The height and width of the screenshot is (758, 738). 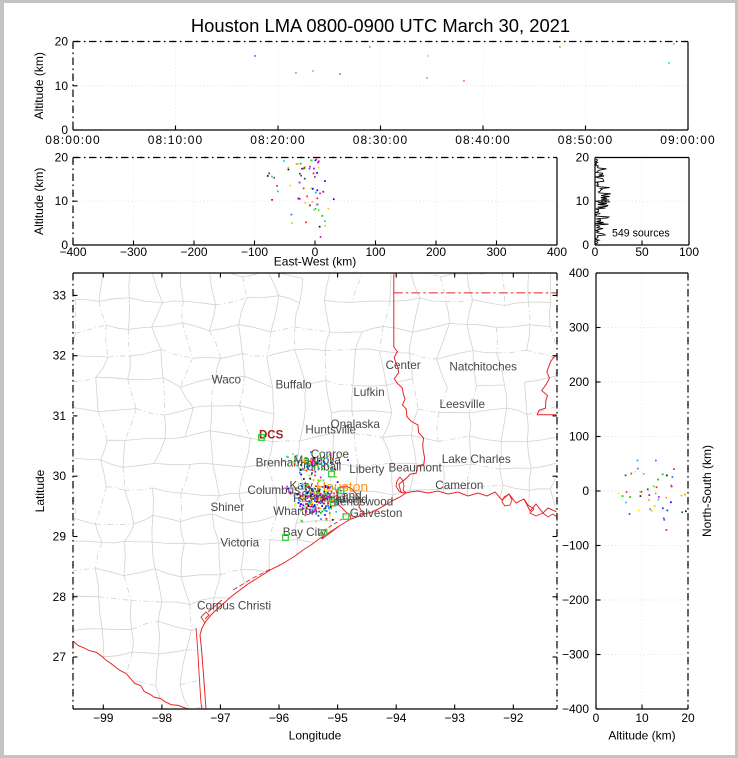 What do you see at coordinates (60, 356) in the screenshot?
I see `svg-text: 32` at bounding box center [60, 356].